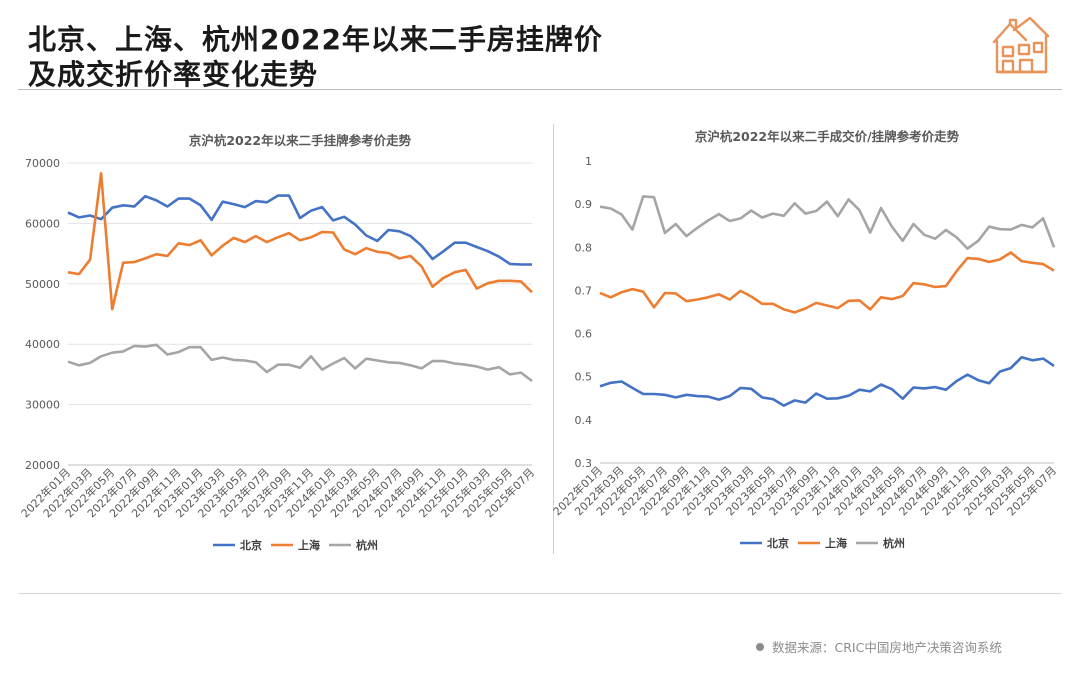 This screenshot has width=1080, height=691. I want to click on y-tick-label: 0.4, so click(584, 420).